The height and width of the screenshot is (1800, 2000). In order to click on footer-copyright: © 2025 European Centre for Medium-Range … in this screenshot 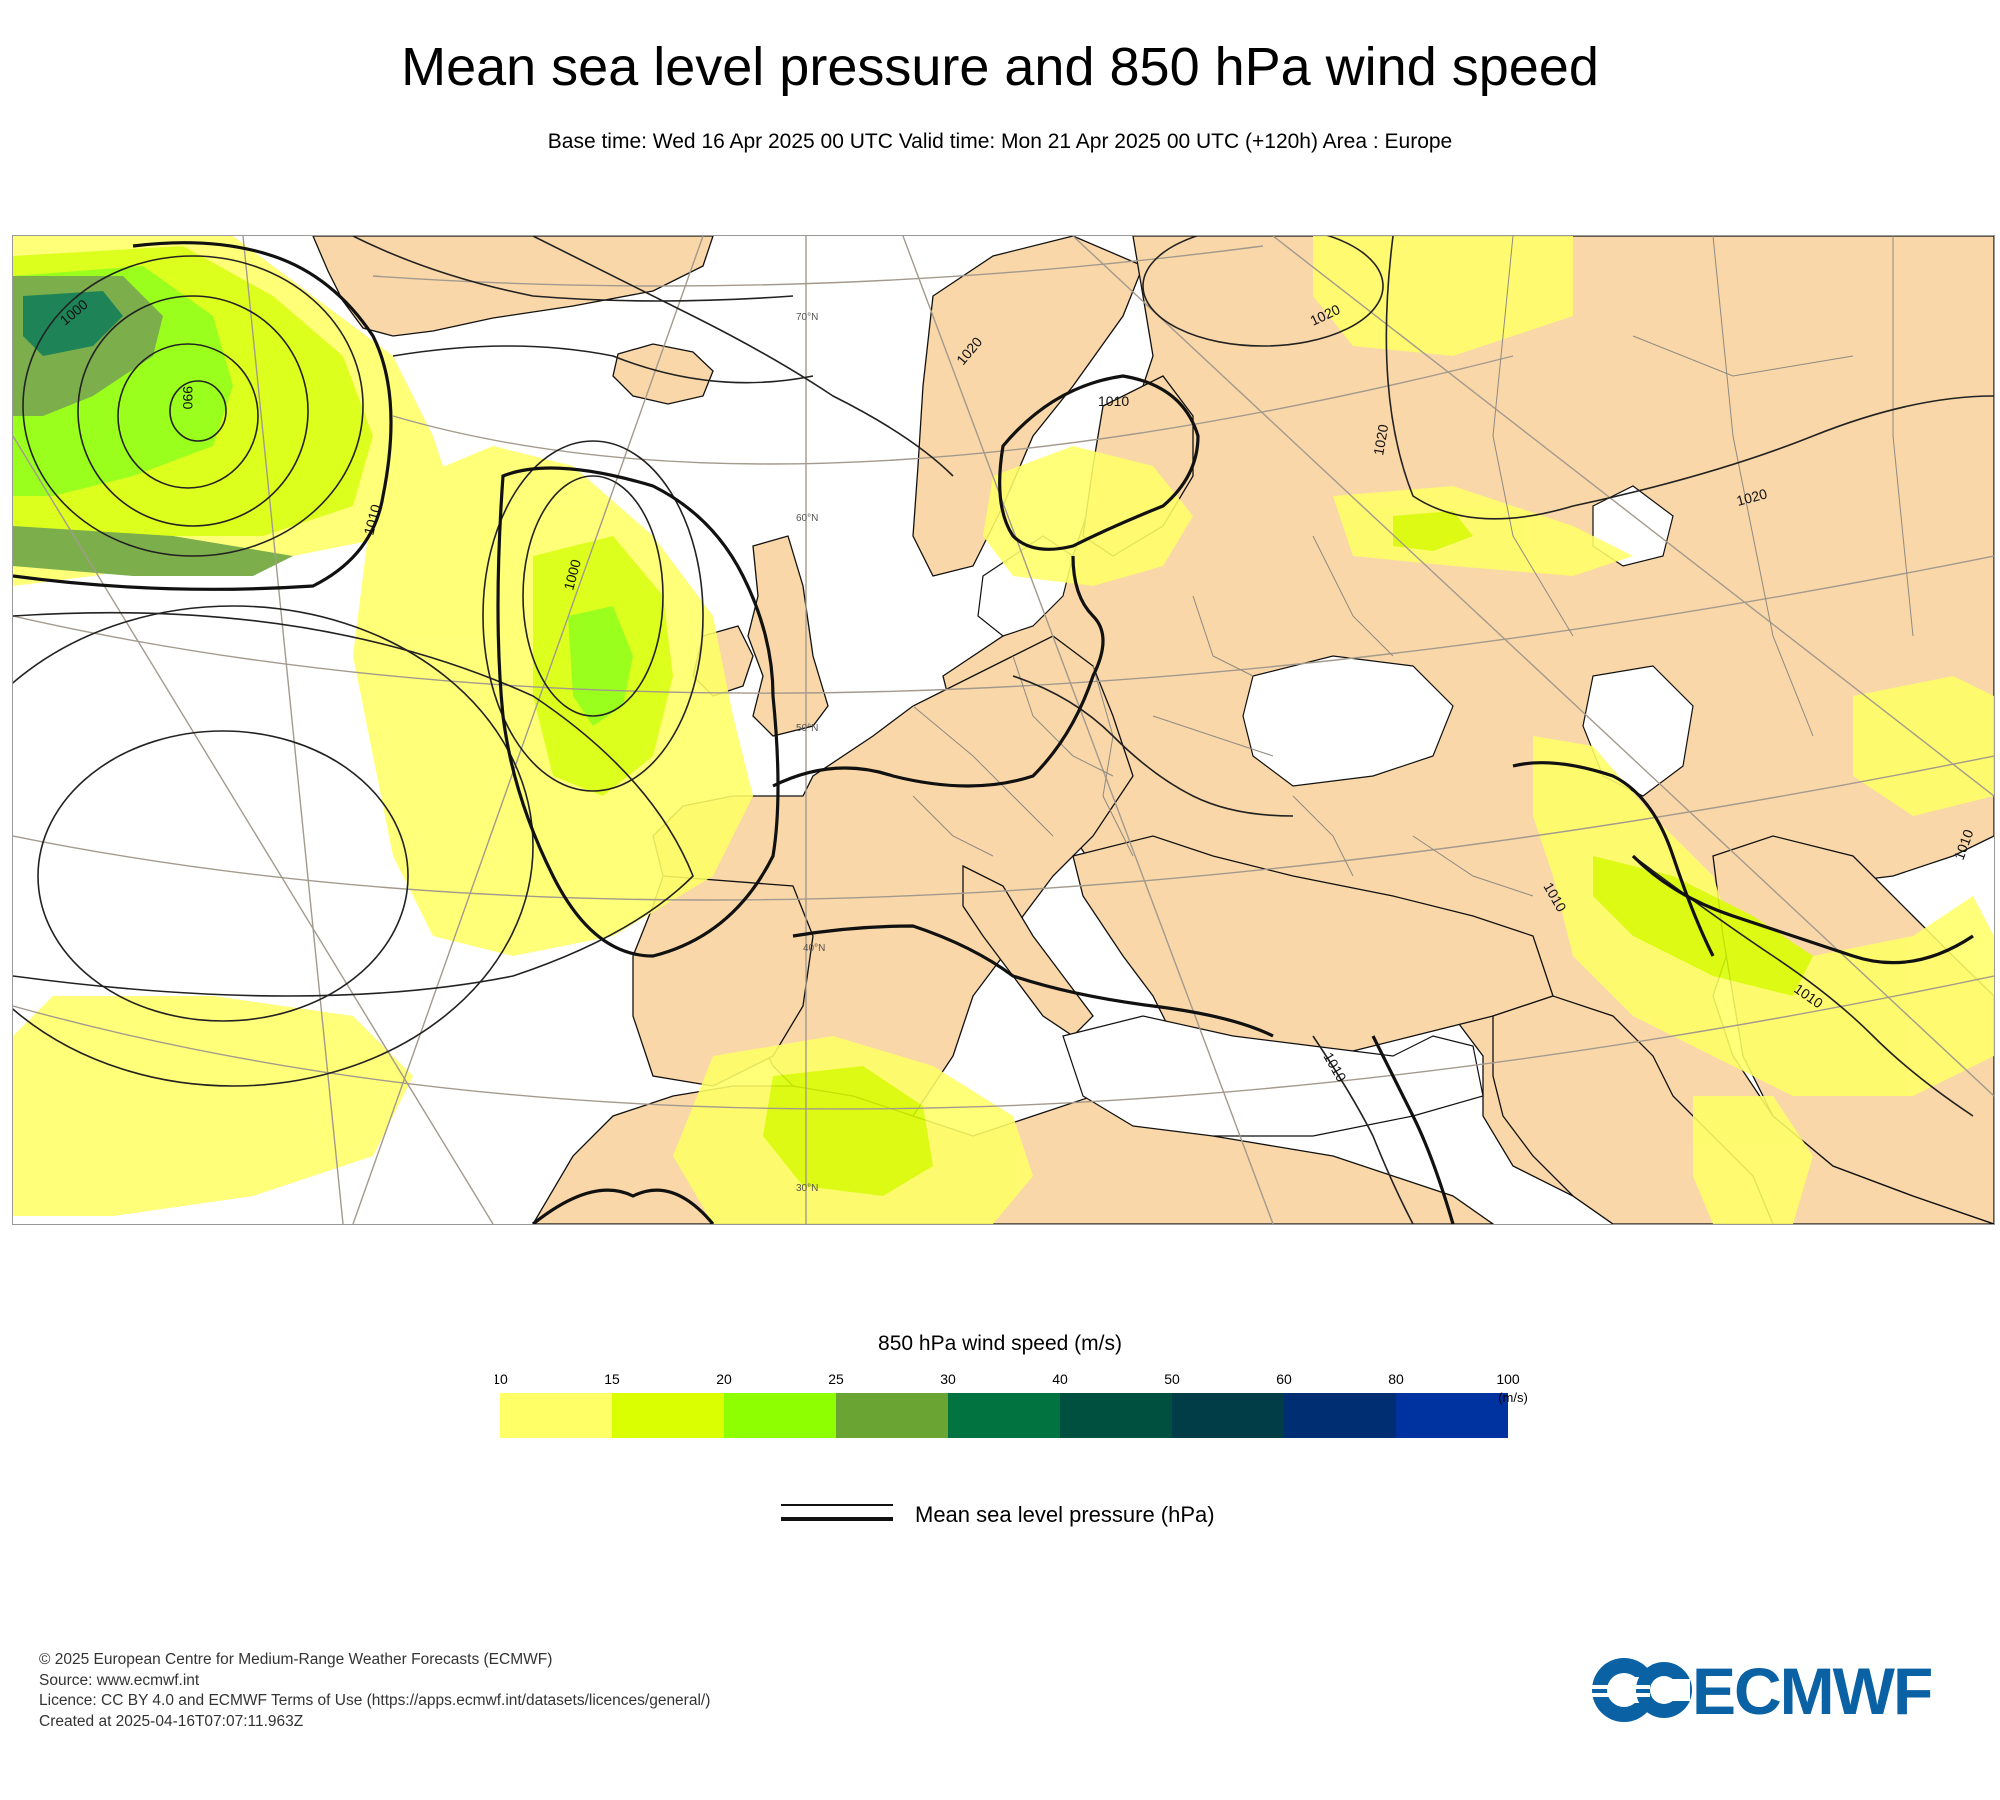, I will do `click(296, 1659)`.